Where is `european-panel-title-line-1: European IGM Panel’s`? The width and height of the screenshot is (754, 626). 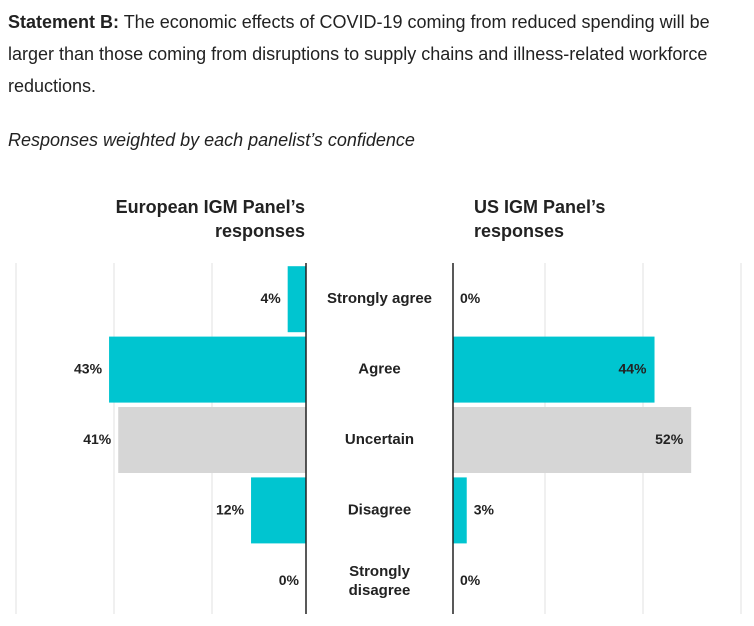
european-panel-title-line-1: European IGM Panel’s is located at coordinates (210, 207).